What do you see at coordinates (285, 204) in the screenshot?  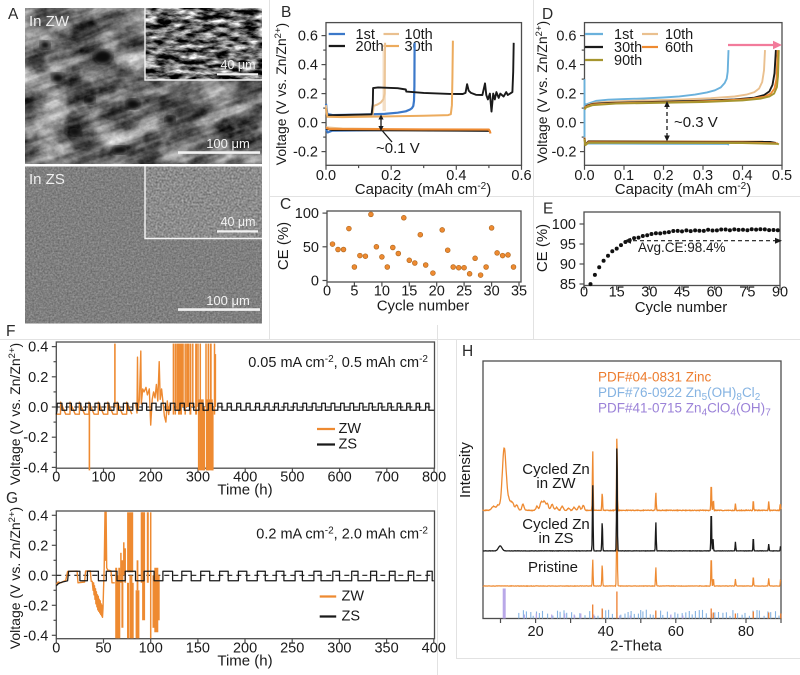 I see `svg-text: C` at bounding box center [285, 204].